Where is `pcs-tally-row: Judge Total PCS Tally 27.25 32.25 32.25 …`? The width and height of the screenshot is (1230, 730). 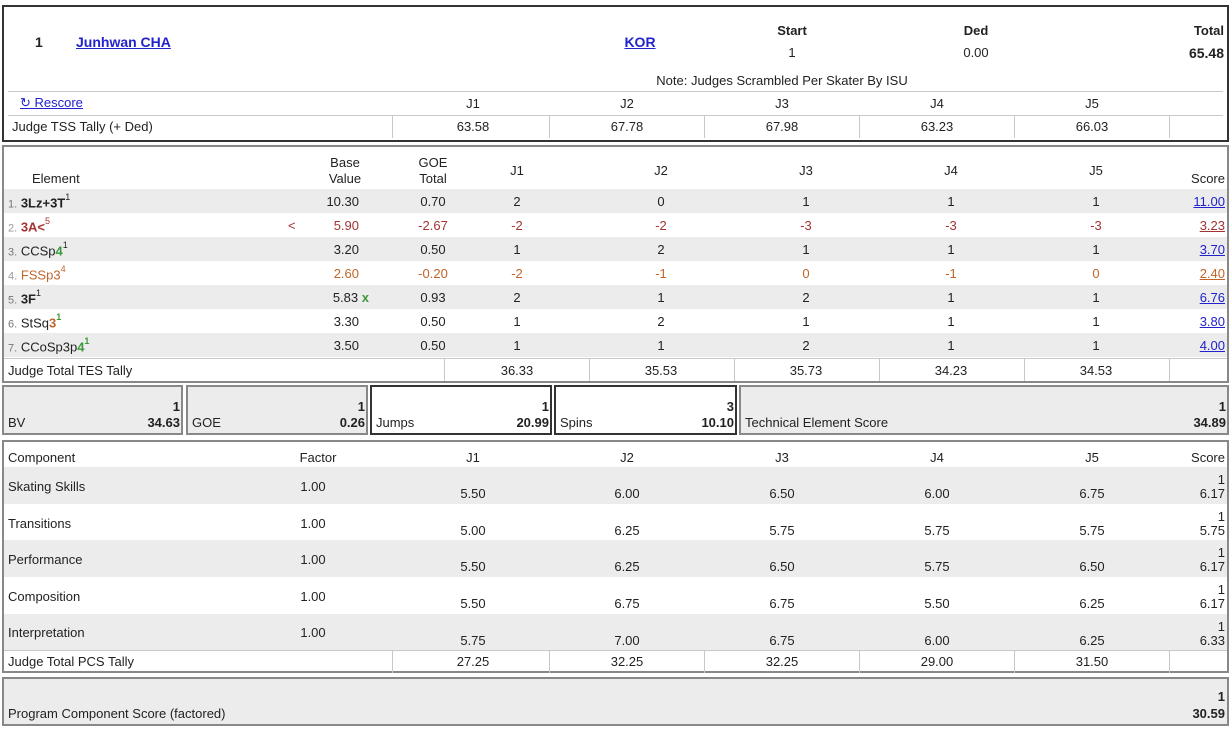 pcs-tally-row: Judge Total PCS Tally 27.25 32.25 32.25 … is located at coordinates (615, 662).